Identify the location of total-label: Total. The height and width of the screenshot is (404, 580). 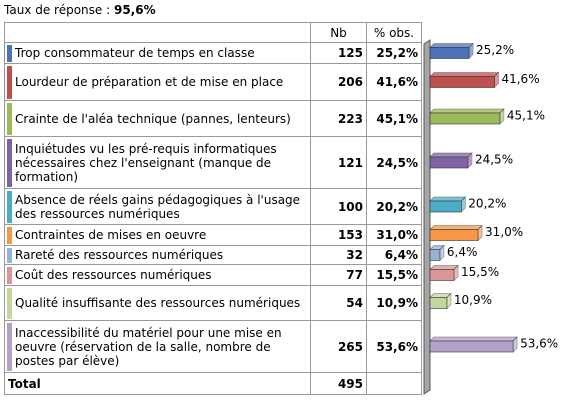
(24, 384).